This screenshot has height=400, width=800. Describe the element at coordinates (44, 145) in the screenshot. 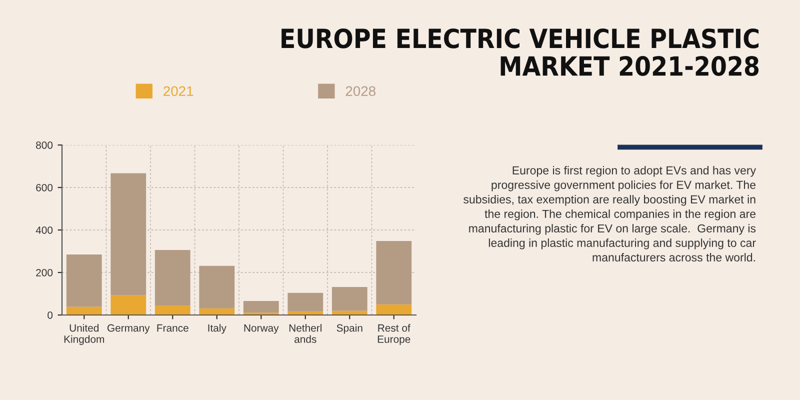

I see `y-tick-label: 800` at that location.